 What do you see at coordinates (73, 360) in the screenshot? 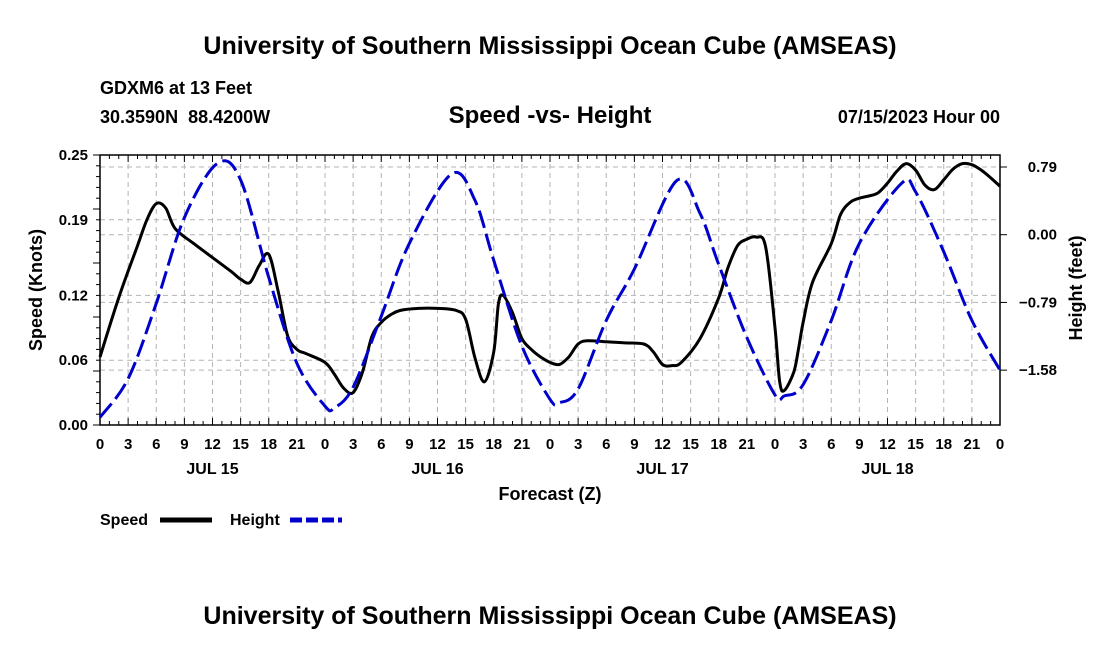
I see `y-tick-label: 0.06` at bounding box center [73, 360].